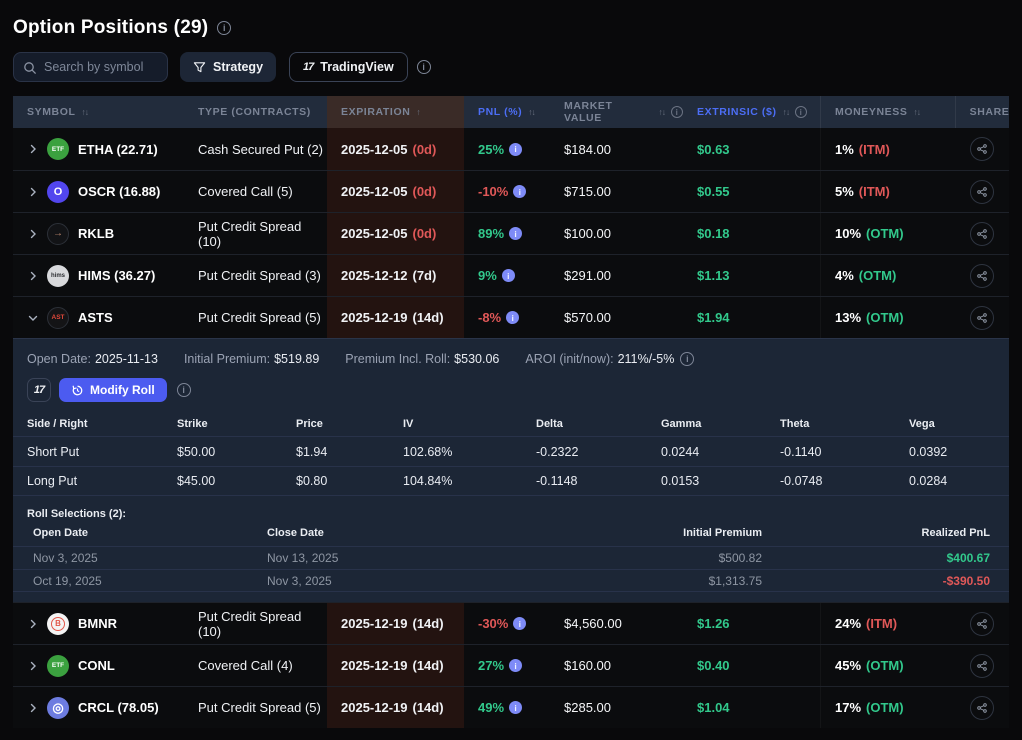  What do you see at coordinates (58, 275) in the screenshot?
I see `ticker-icon: hims` at bounding box center [58, 275].